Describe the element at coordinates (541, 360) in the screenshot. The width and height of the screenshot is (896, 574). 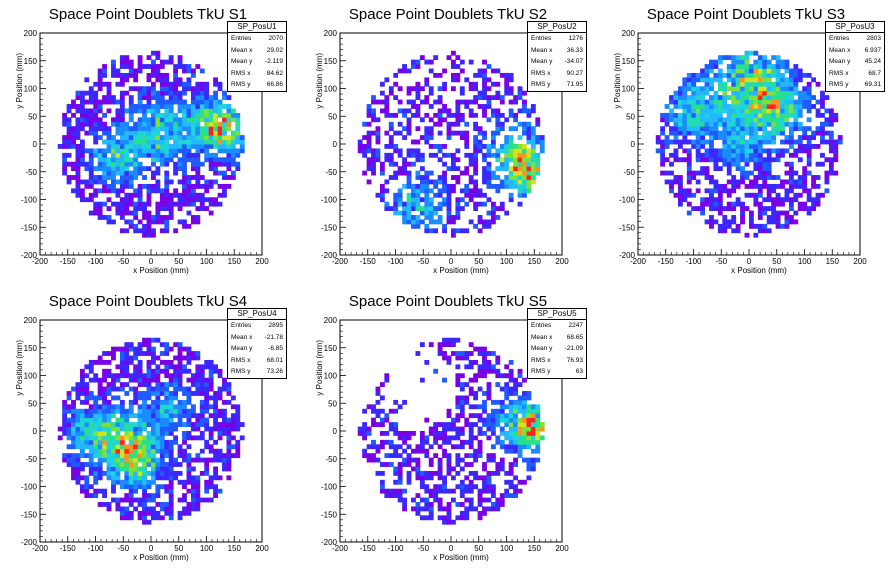
I see `stats-label: RMS x` at that location.